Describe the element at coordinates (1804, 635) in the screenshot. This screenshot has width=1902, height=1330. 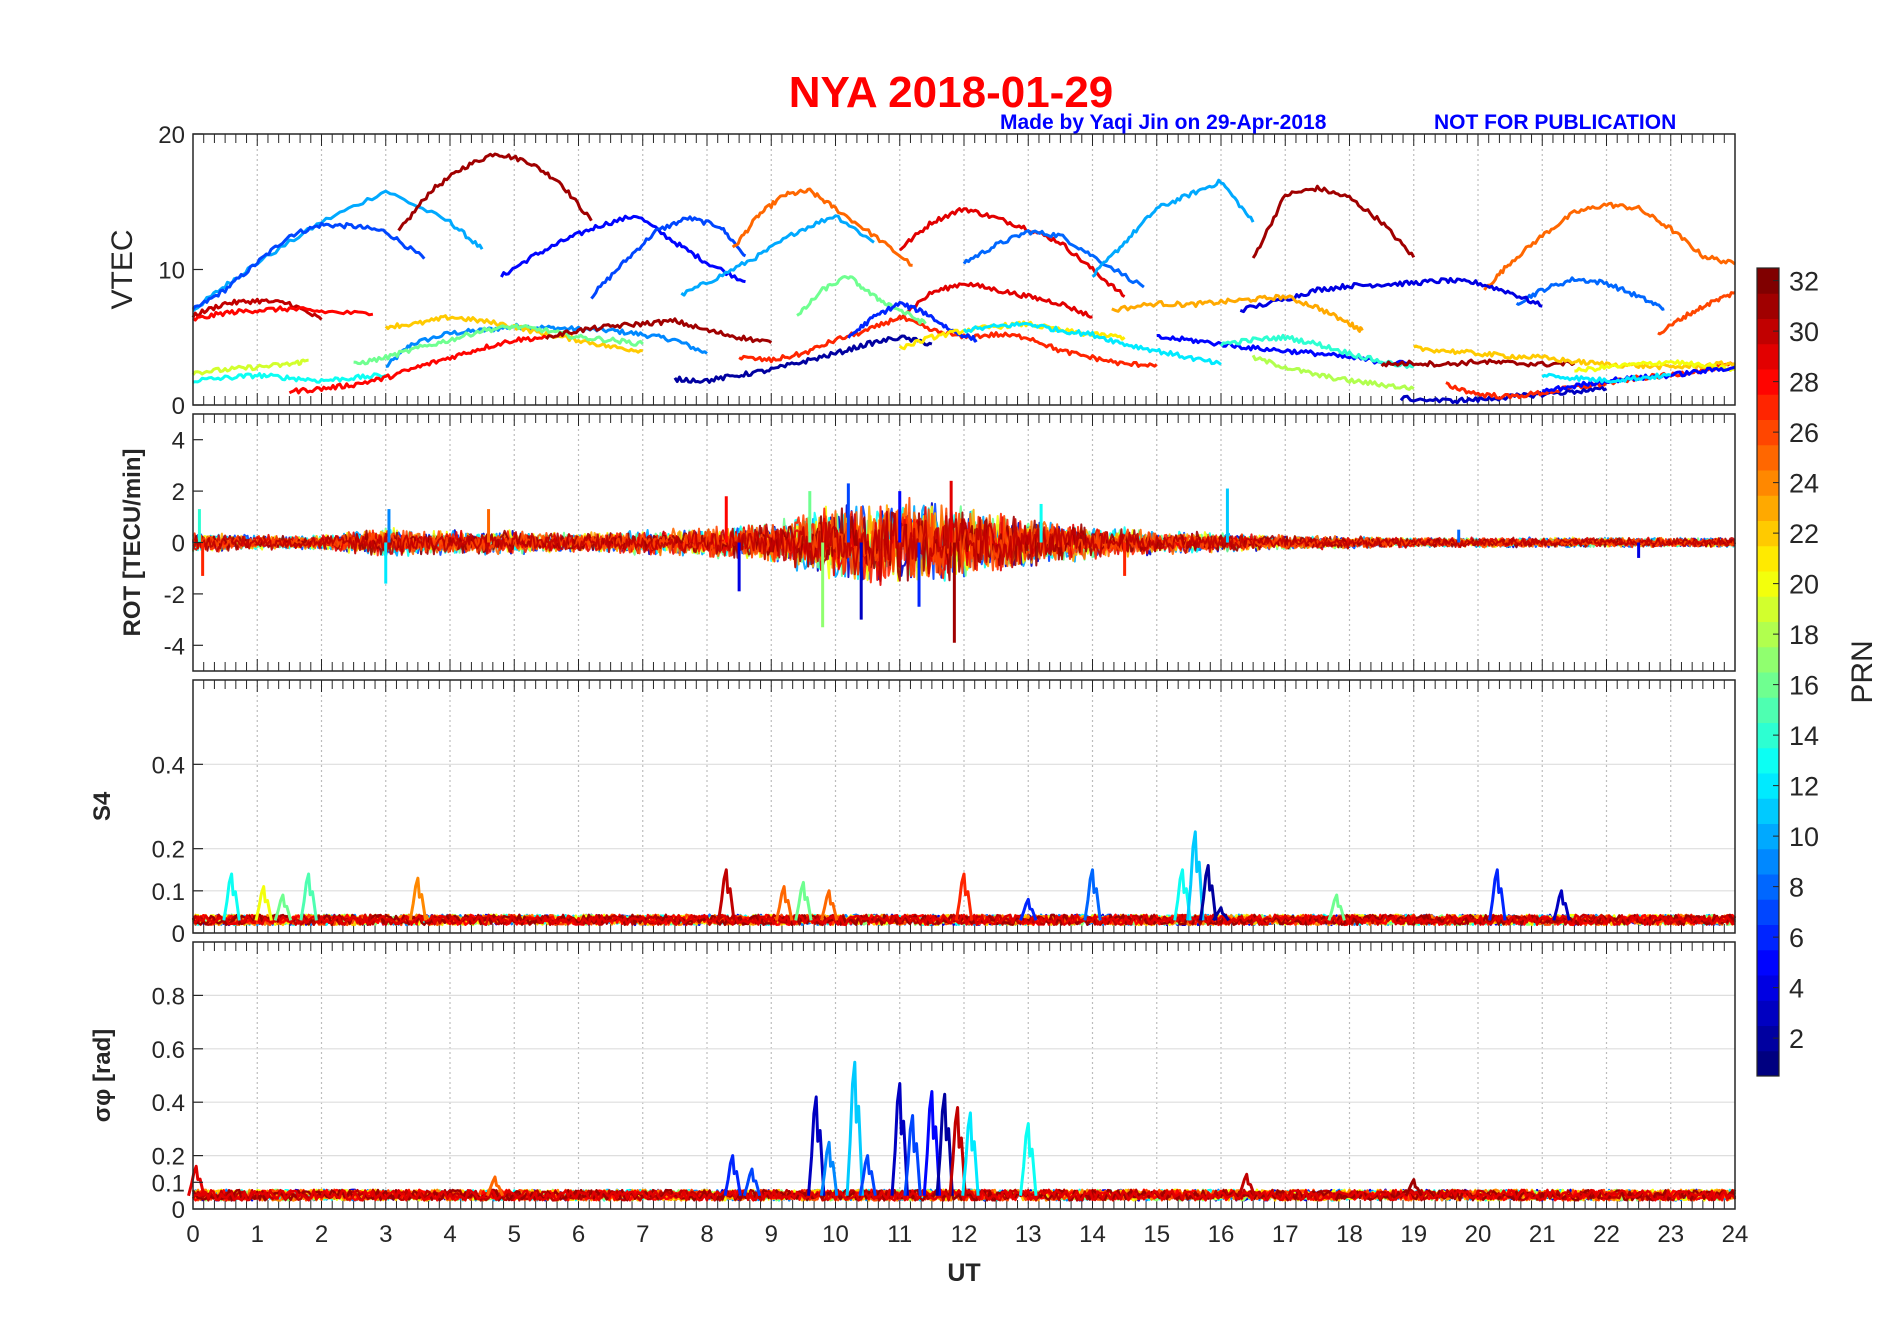
I see `colorbar-tick-label: 18` at that location.